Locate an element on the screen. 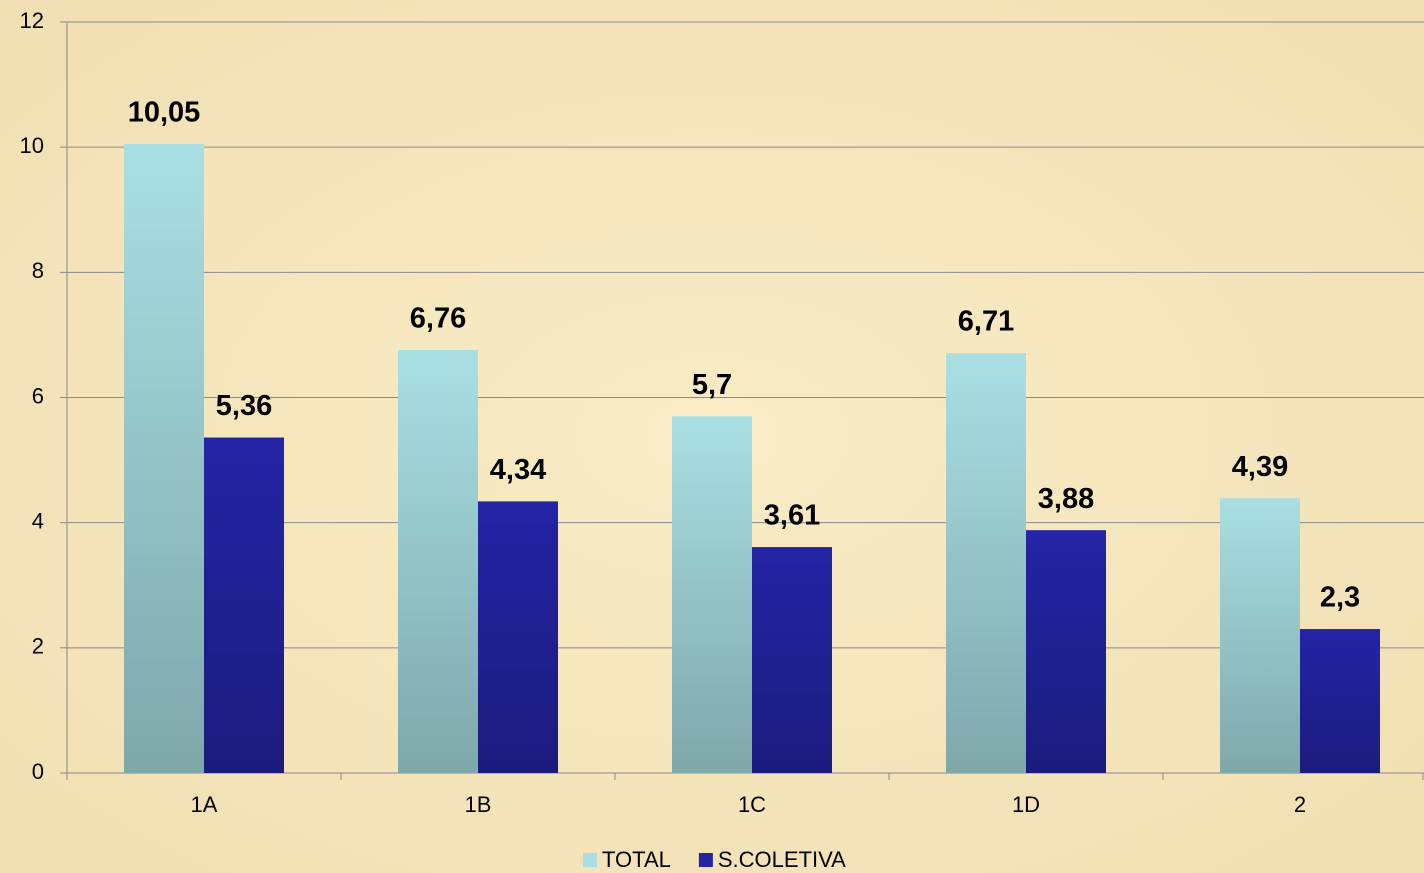 This screenshot has height=873, width=1424. x-tick-label: 1C is located at coordinates (752, 804).